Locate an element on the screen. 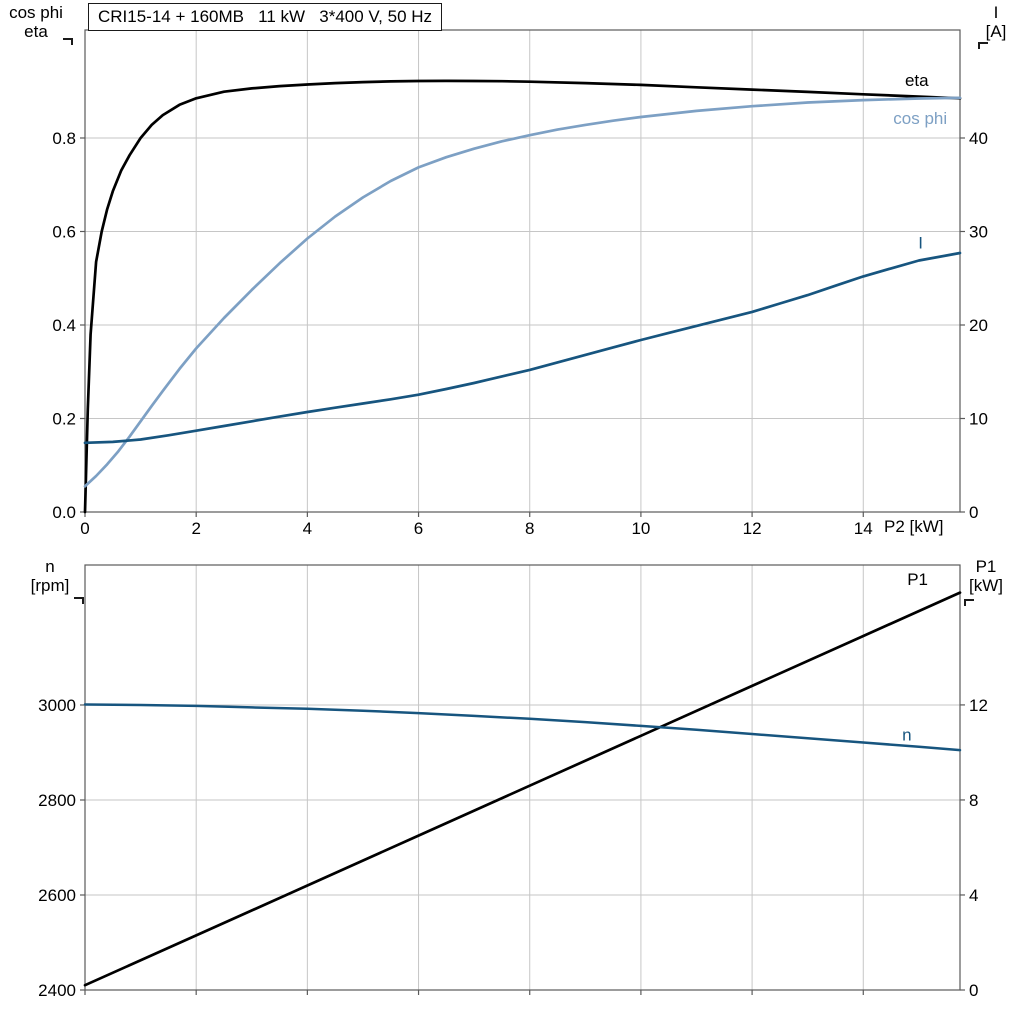 This screenshot has width=1024, height=1024. y-left-tick-label: 3000 is located at coordinates (57, 705).